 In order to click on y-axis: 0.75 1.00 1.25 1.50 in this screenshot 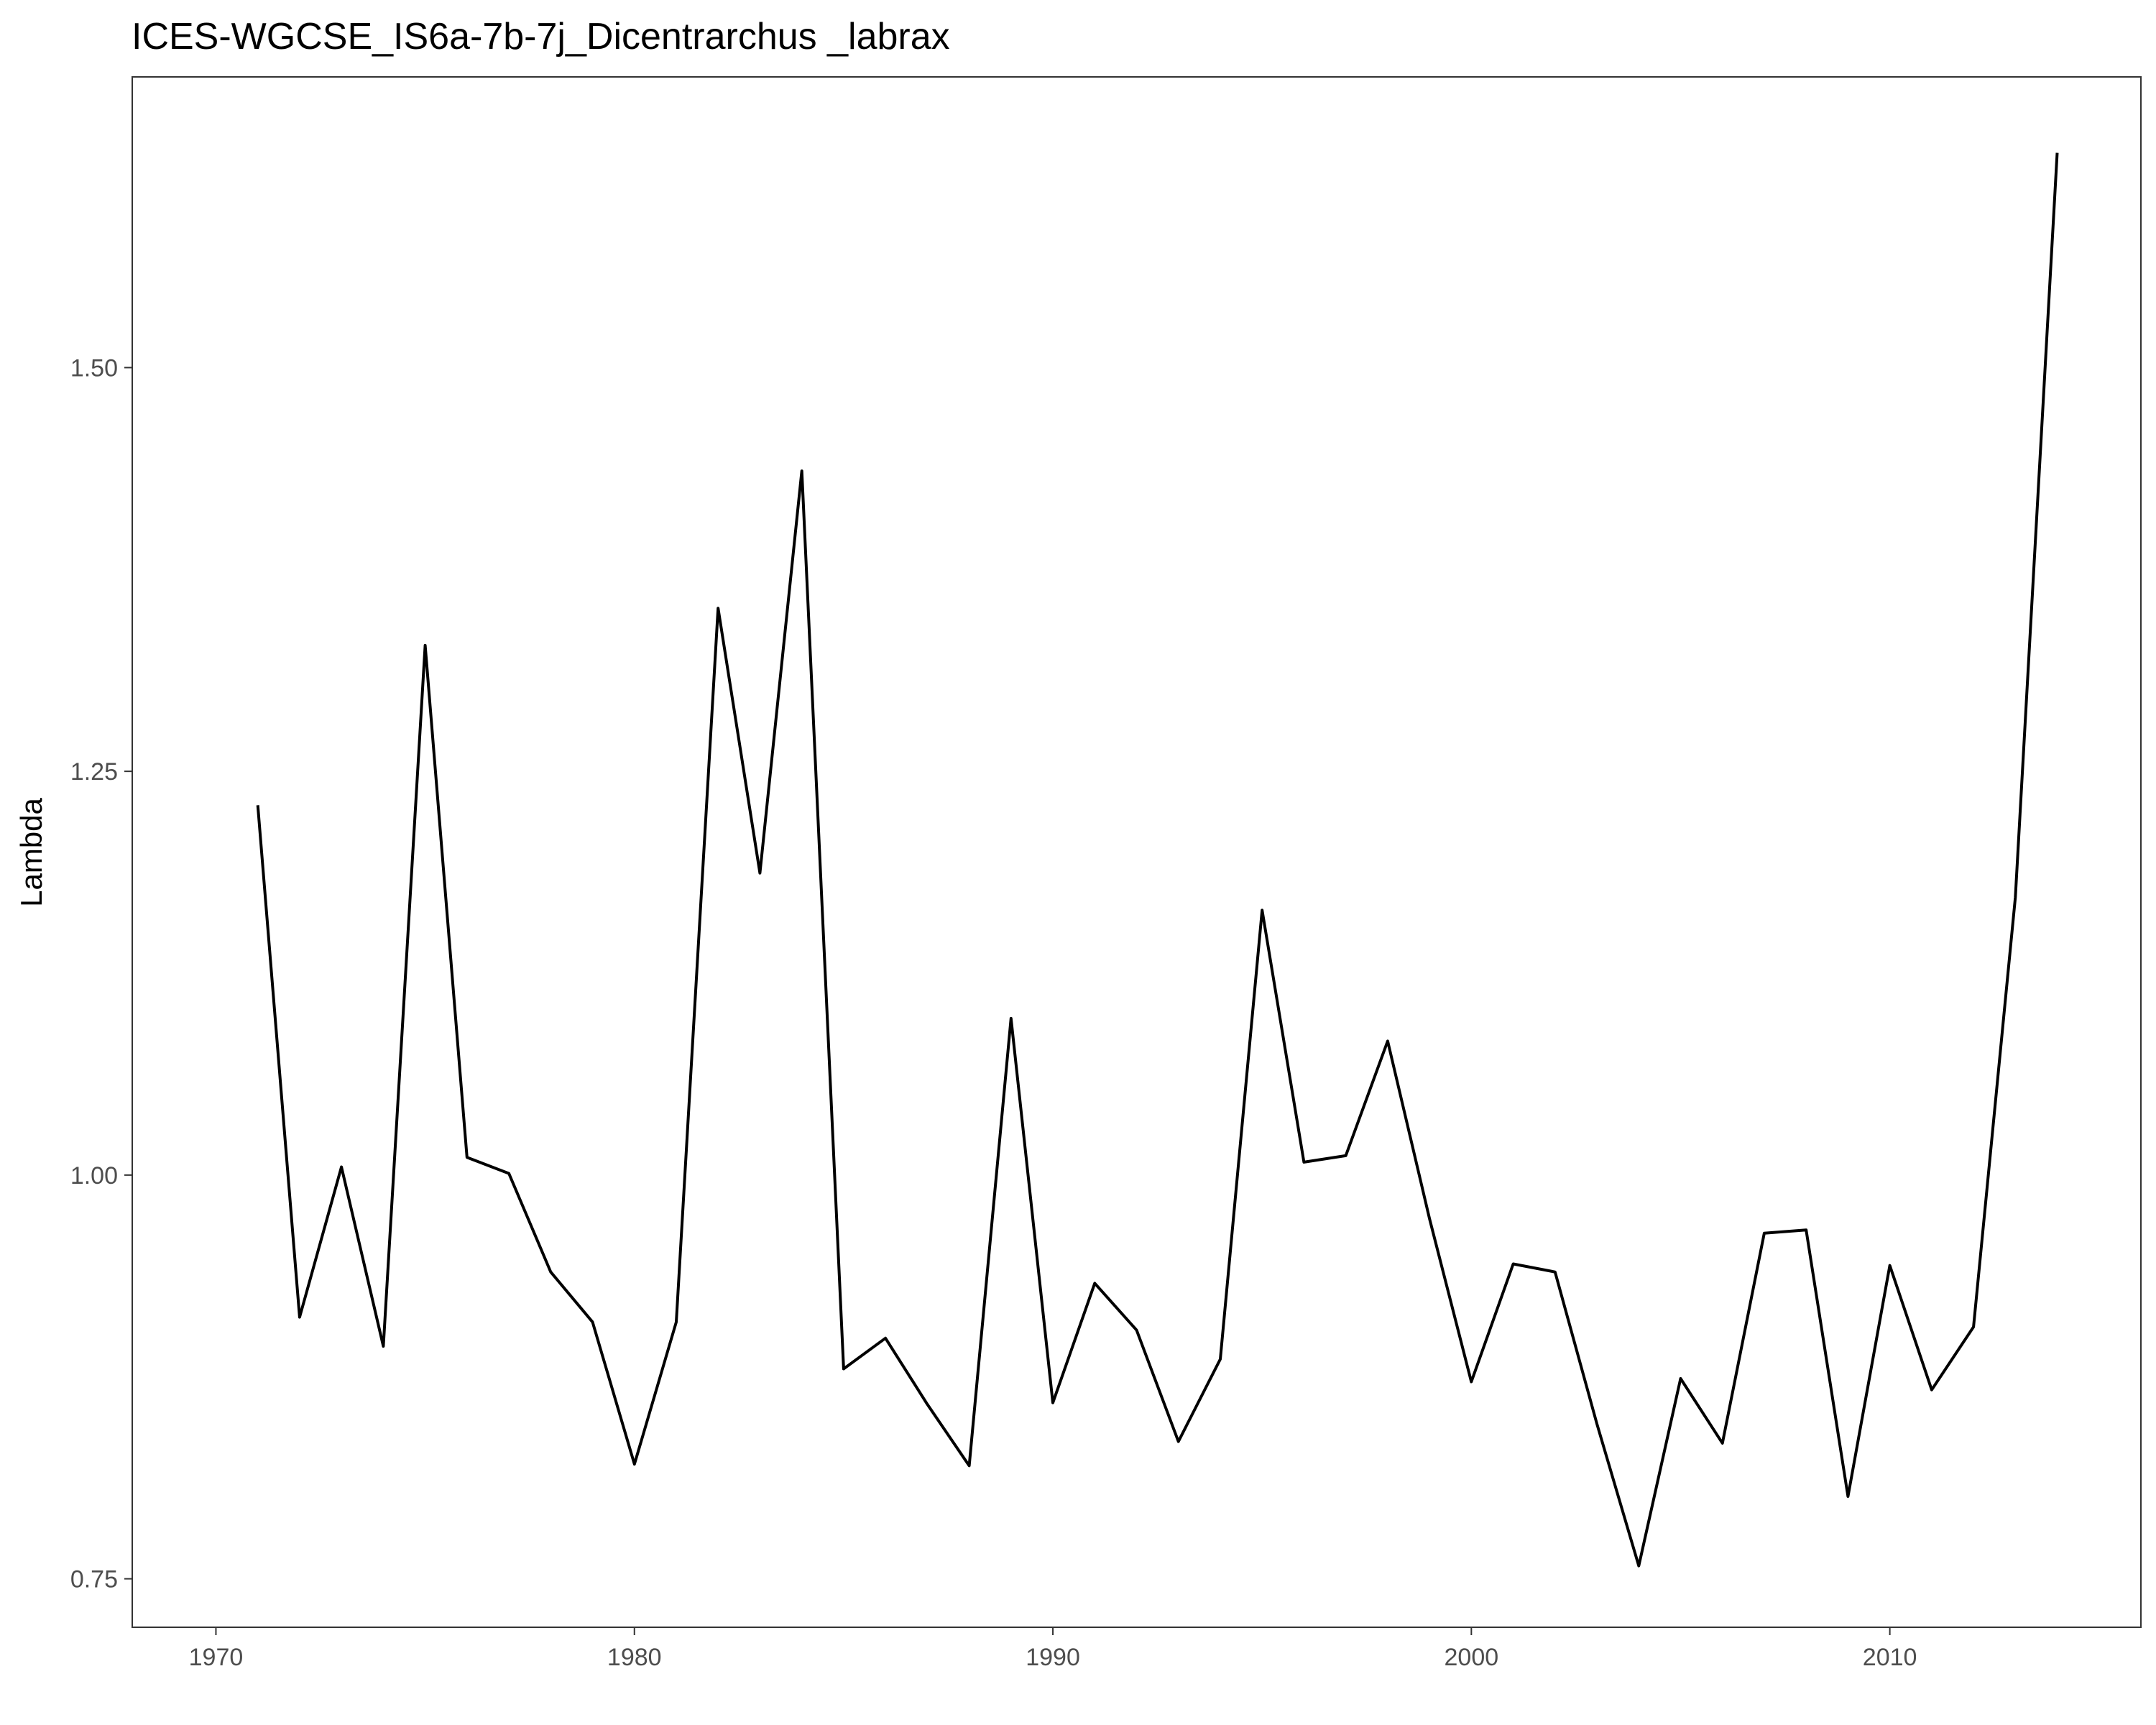, I will do `click(101, 973)`.